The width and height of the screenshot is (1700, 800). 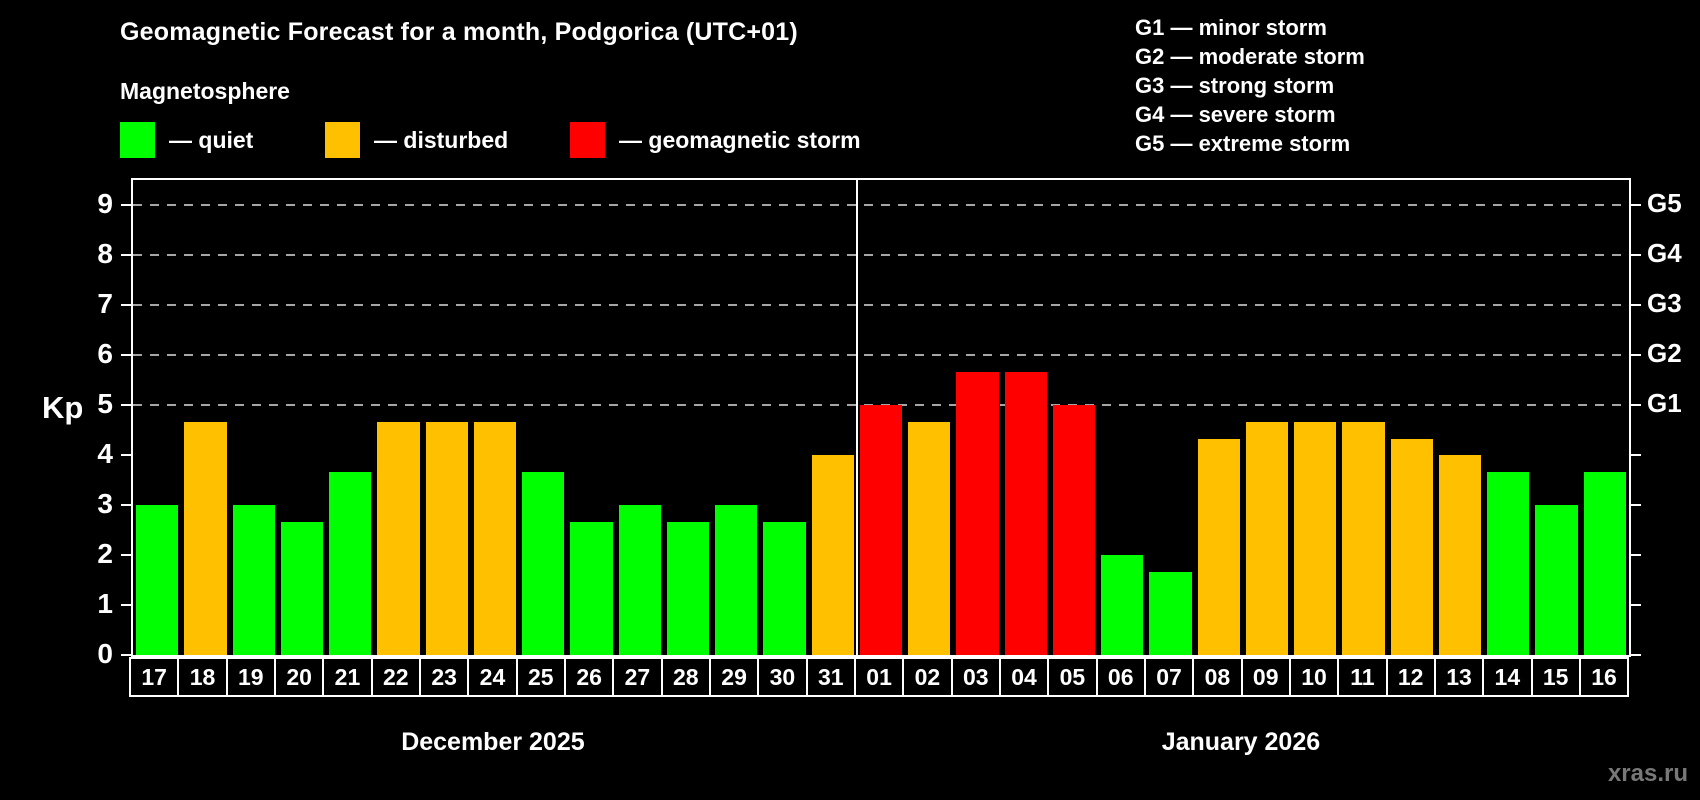 I want to click on y-tick-label-2: 2, so click(x=105, y=553).